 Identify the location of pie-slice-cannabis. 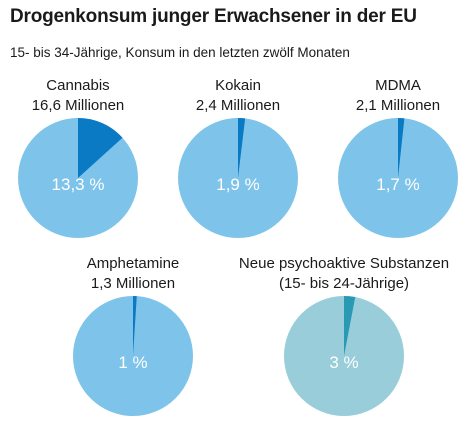
(100, 148).